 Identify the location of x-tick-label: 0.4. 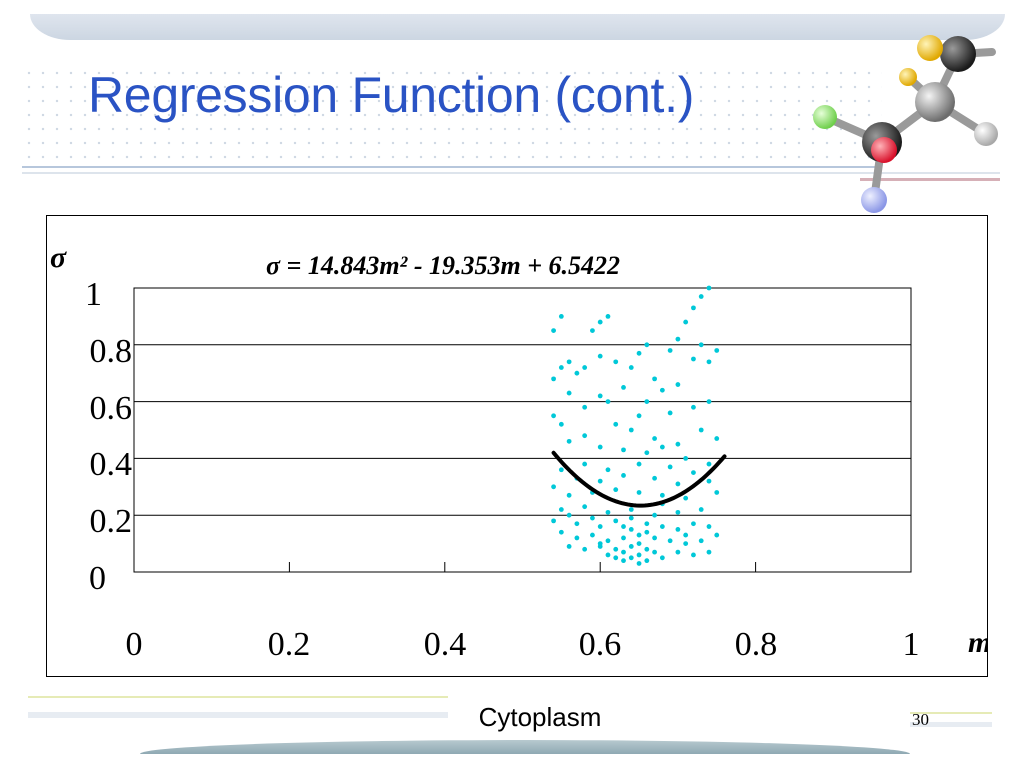
(445, 644).